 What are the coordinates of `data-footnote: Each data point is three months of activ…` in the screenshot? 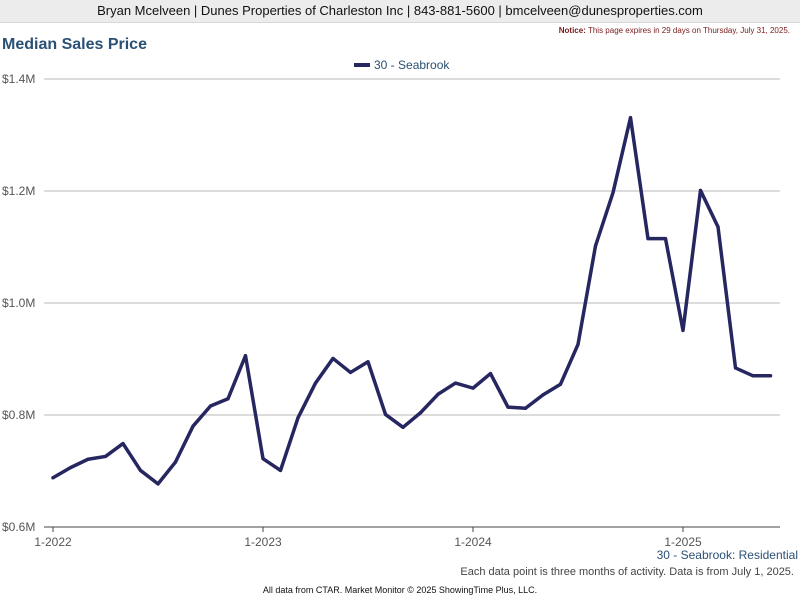 It's located at (627, 572).